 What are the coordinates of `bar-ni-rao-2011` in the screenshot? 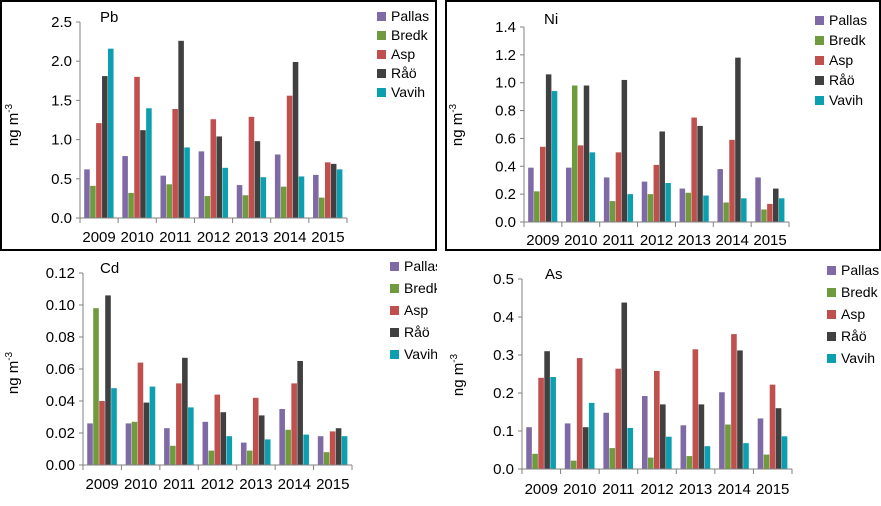 It's located at (624, 151).